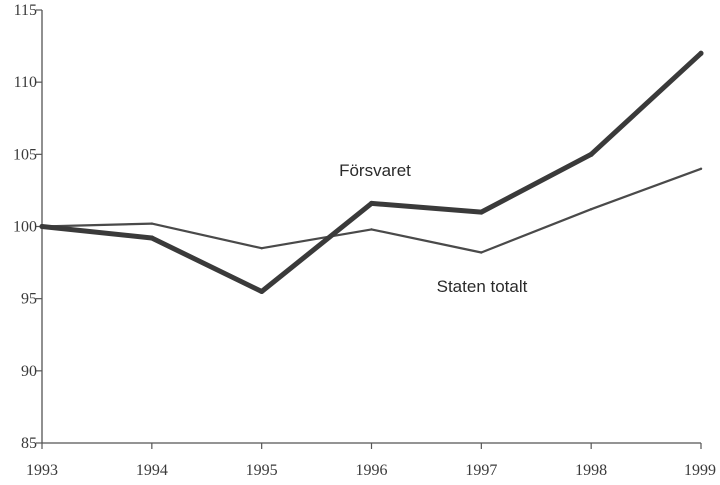  I want to click on series-label-staten-totalt: Staten totalt, so click(482, 286).